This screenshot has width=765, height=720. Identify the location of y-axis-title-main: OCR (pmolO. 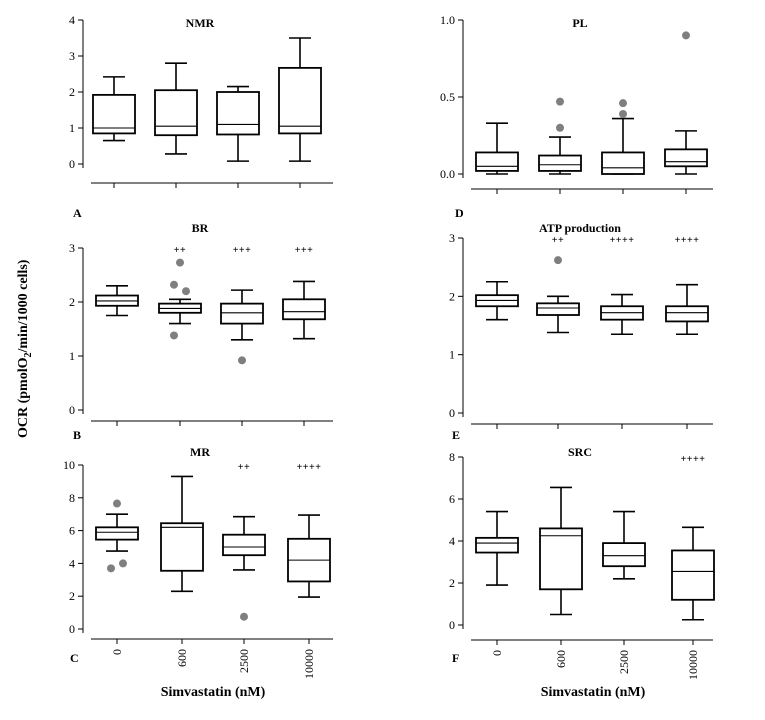
(23, 397).